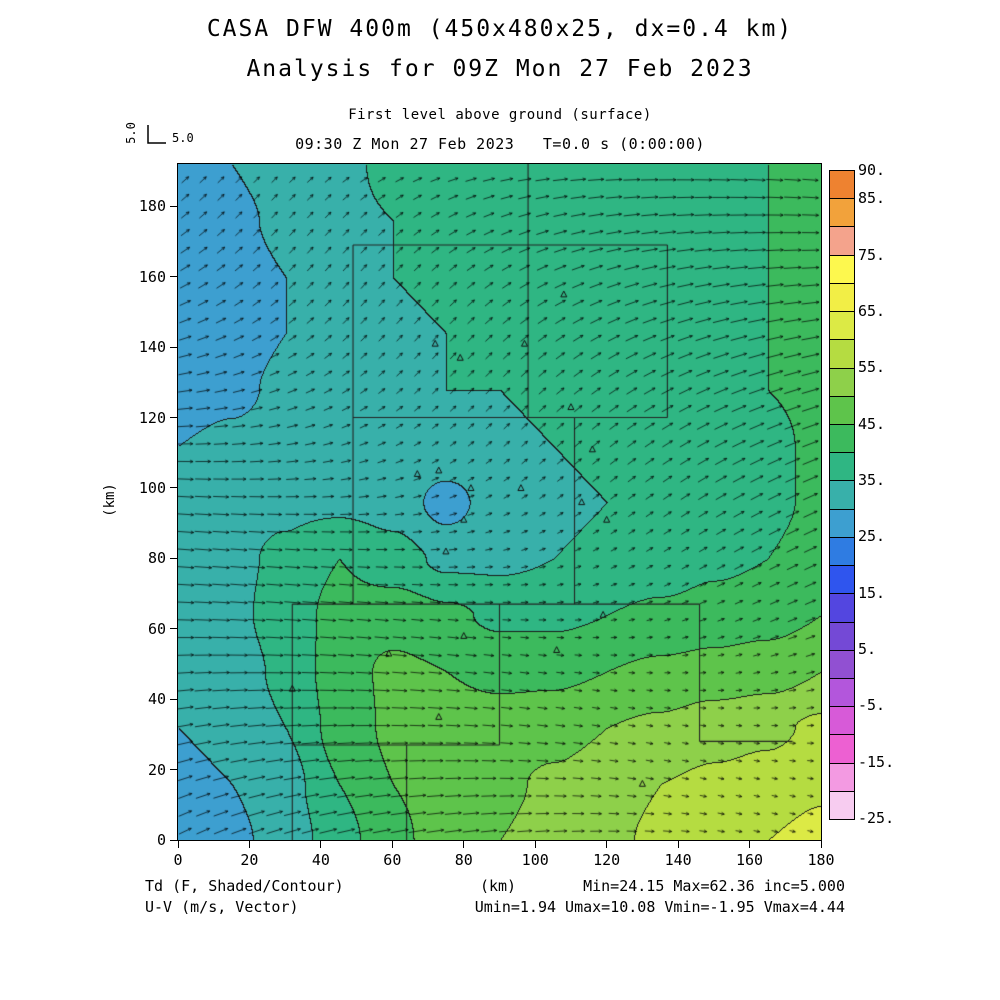 The image size is (1000, 1000). What do you see at coordinates (178, 860) in the screenshot?
I see `x-tick-label: 0` at bounding box center [178, 860].